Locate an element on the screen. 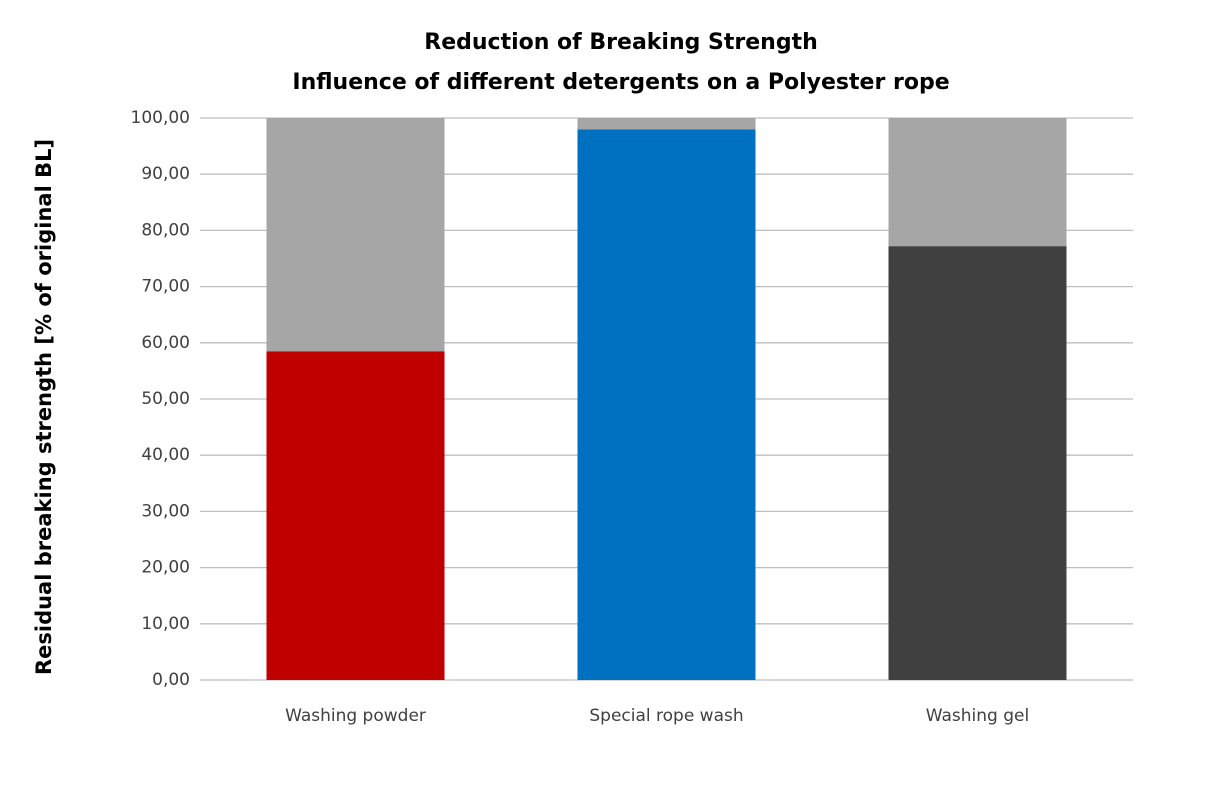 This screenshot has width=1212, height=793. y-tick-label: 90,00 is located at coordinates (165, 174).